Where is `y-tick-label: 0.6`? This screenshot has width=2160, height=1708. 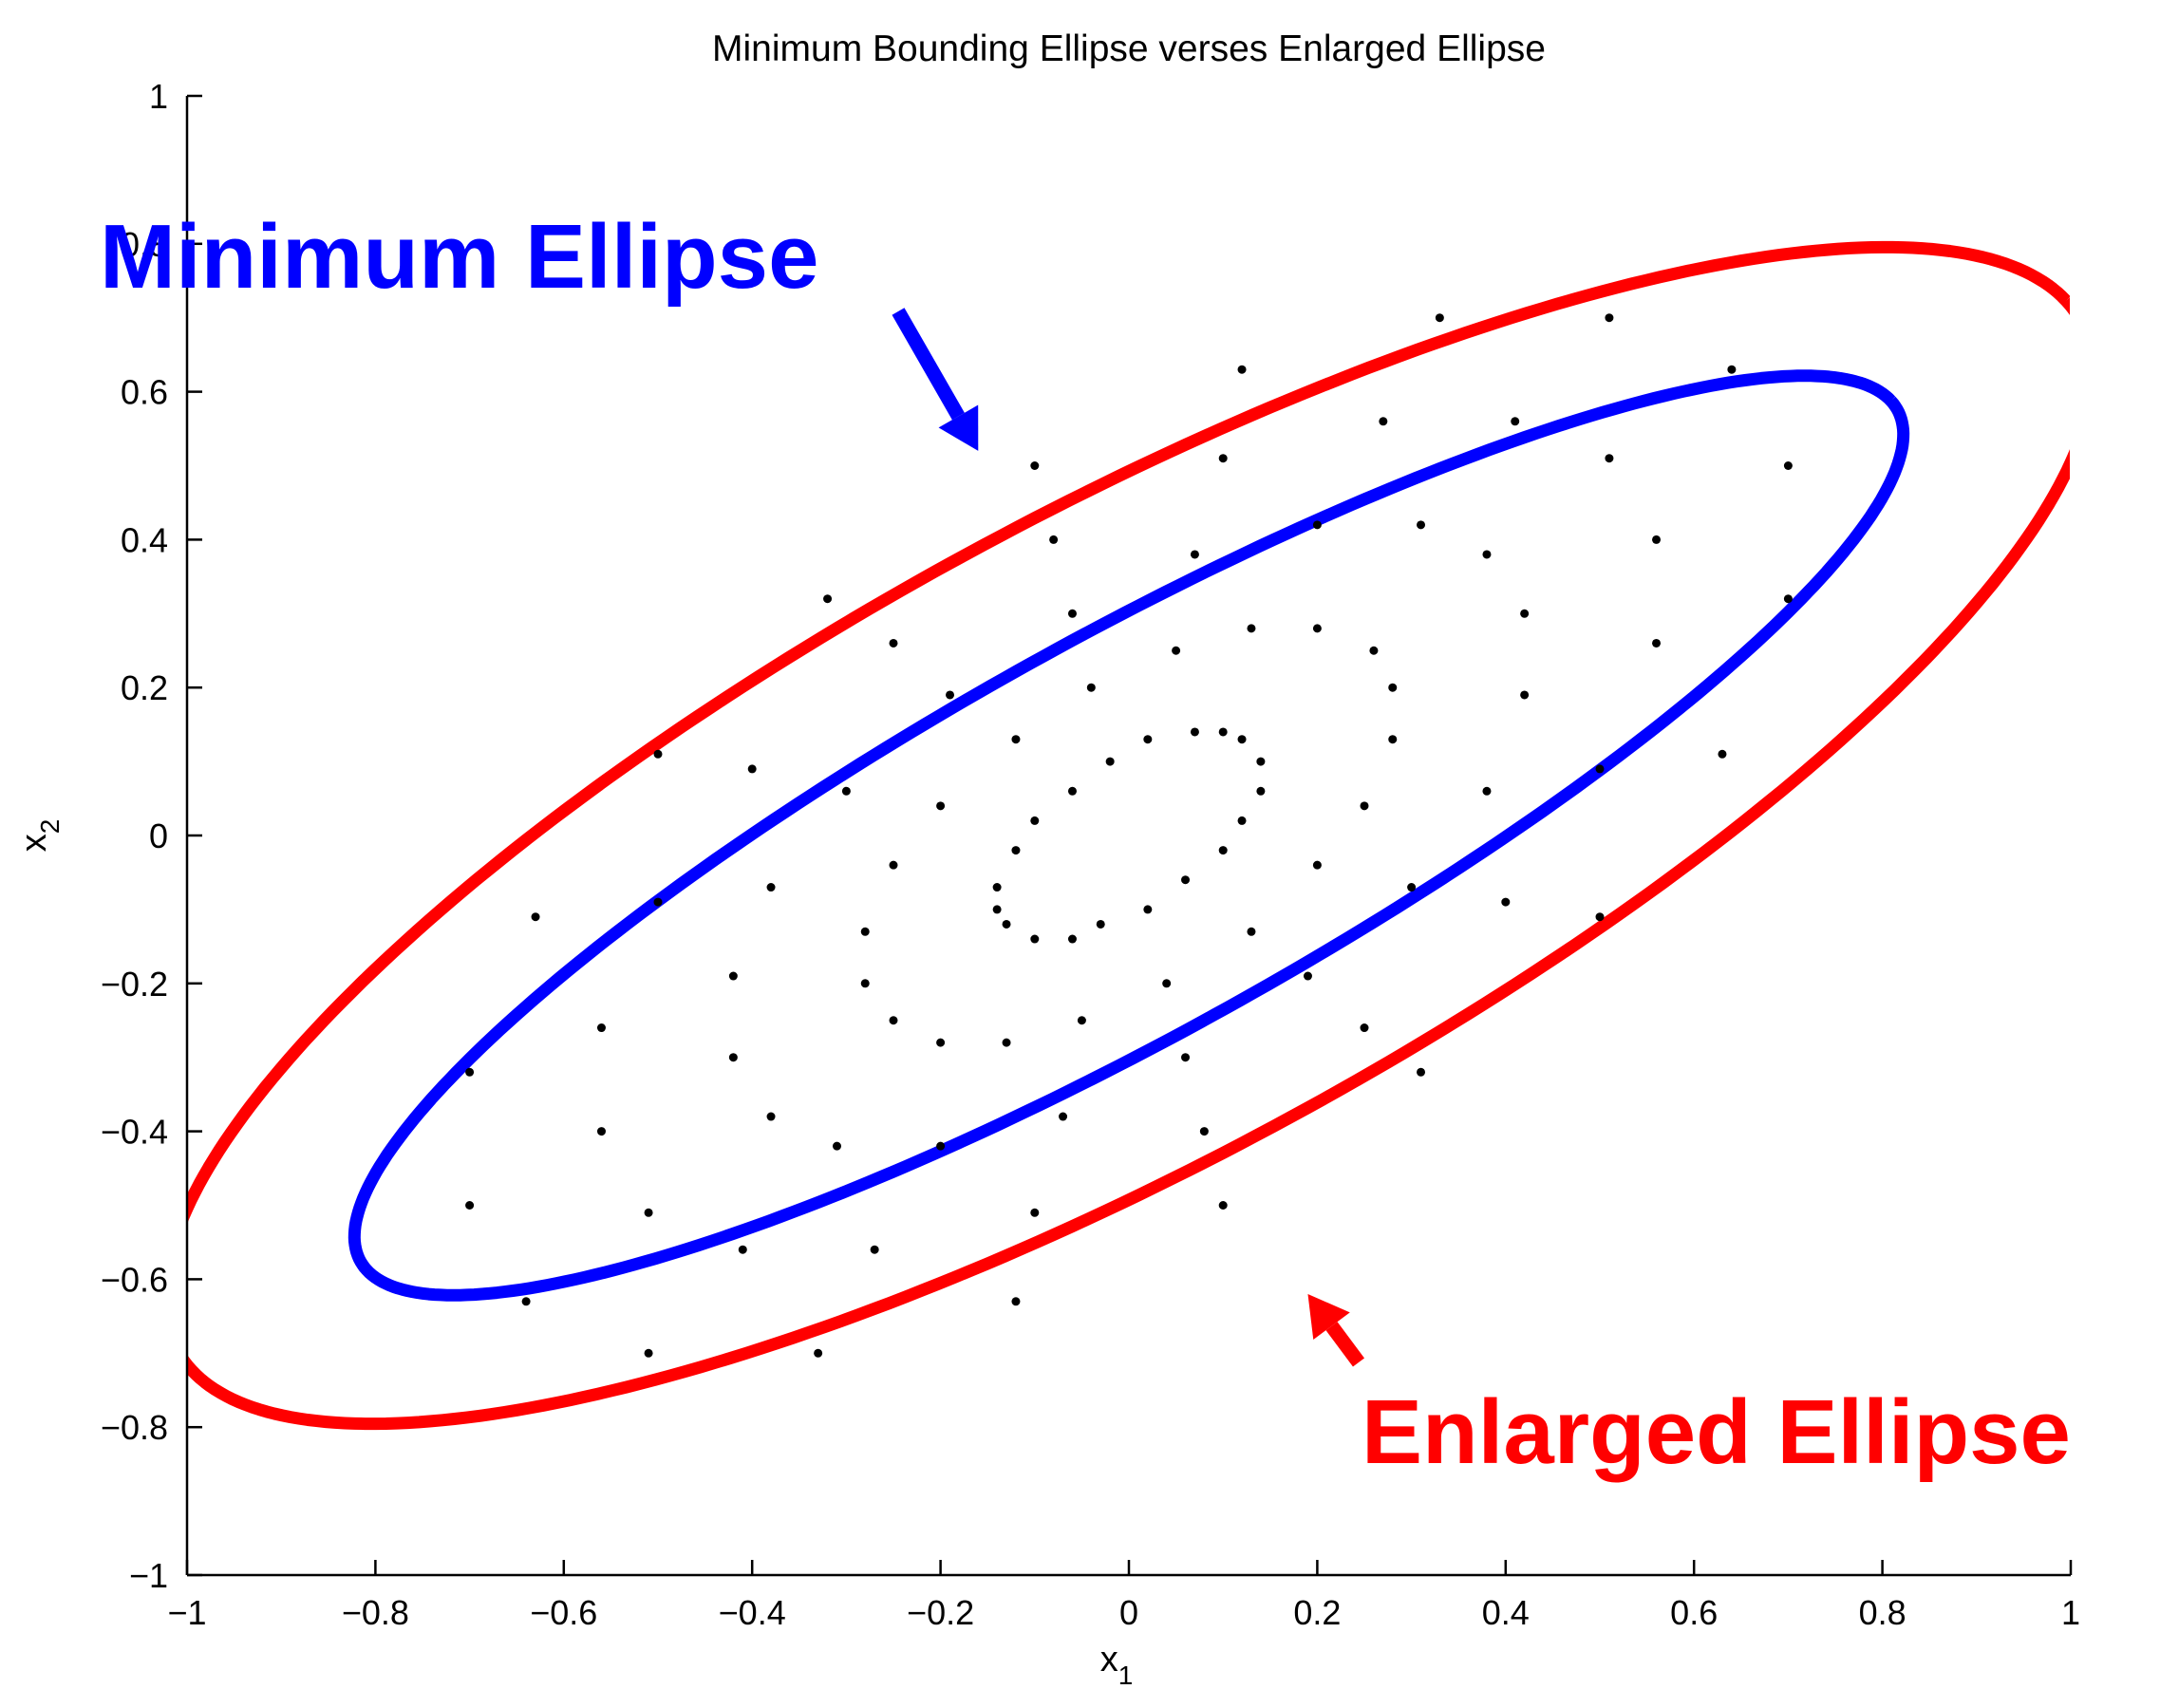
y-tick-label: 0.6 is located at coordinates (144, 392).